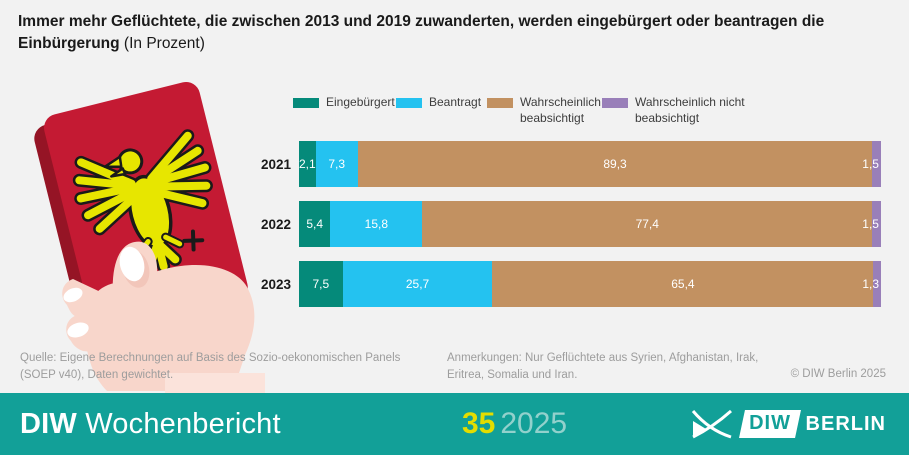 This screenshot has width=909, height=455. What do you see at coordinates (441, 110) in the screenshot?
I see `legend-item: Beantragt` at bounding box center [441, 110].